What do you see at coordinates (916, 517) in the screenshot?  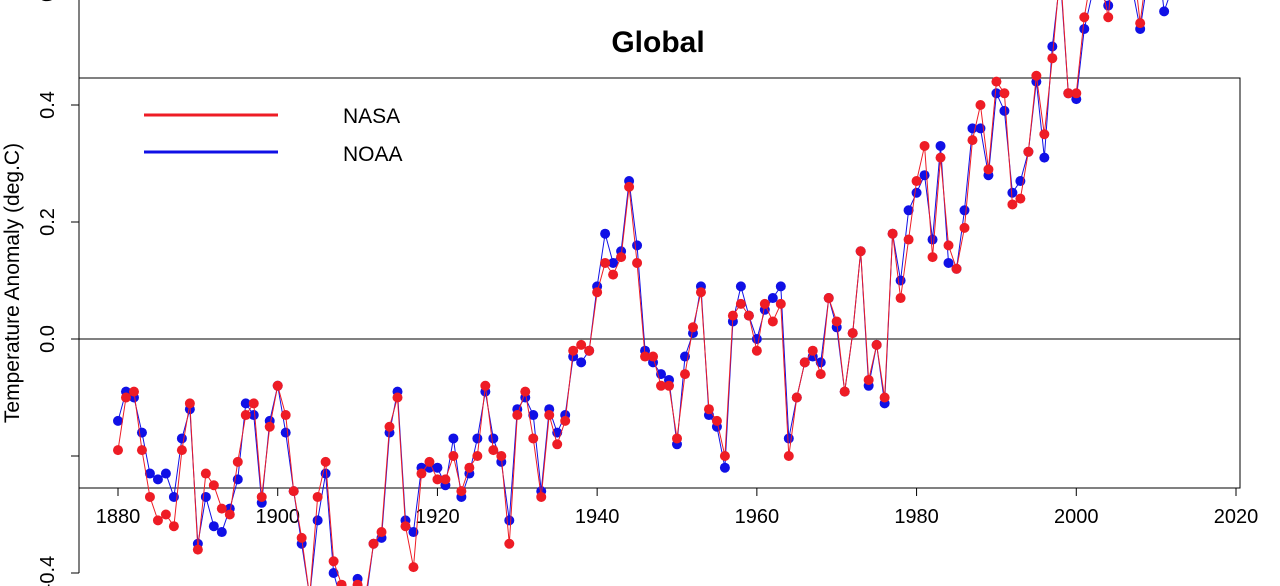 I see `x-tick-label: 1980` at bounding box center [916, 517].